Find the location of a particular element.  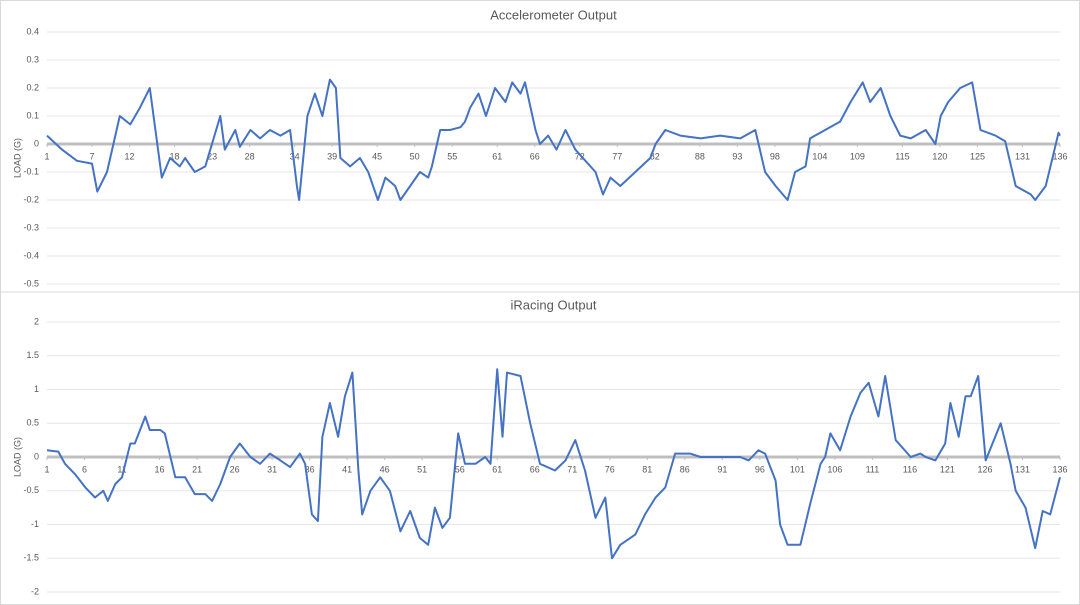

y-tick-label: 0.4 is located at coordinates (32, 31).